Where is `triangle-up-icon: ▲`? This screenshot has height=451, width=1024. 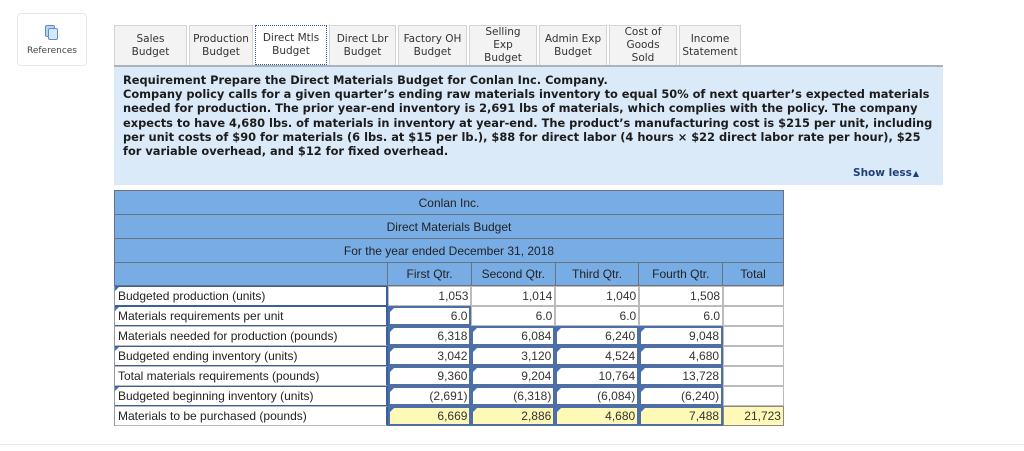 triangle-up-icon: ▲ is located at coordinates (915, 173).